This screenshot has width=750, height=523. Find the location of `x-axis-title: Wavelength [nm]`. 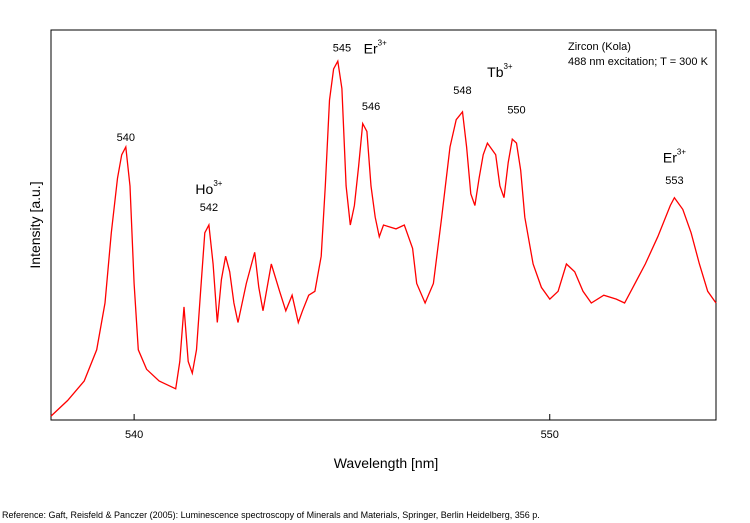

x-axis-title: Wavelength [nm] is located at coordinates (386, 463).